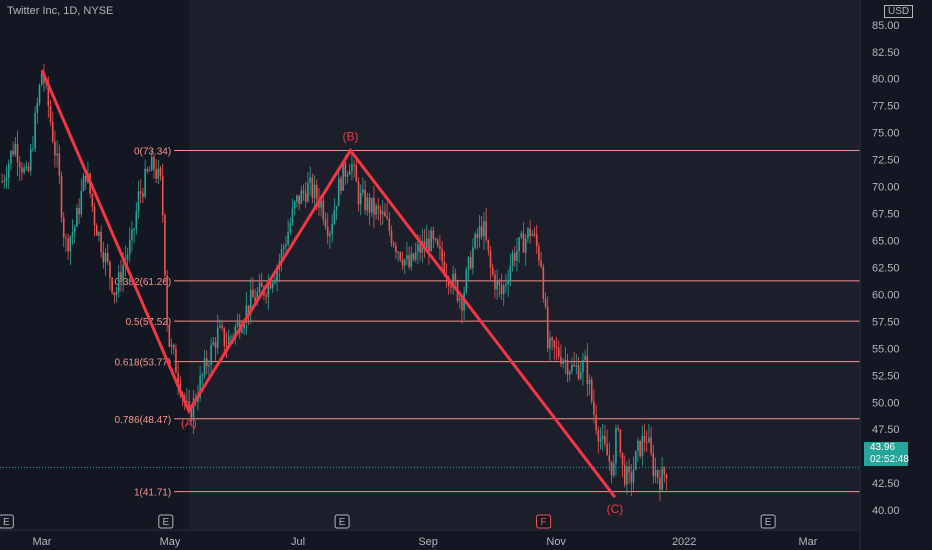 This screenshot has height=550, width=932. I want to click on wave-label: (B), so click(350, 137).